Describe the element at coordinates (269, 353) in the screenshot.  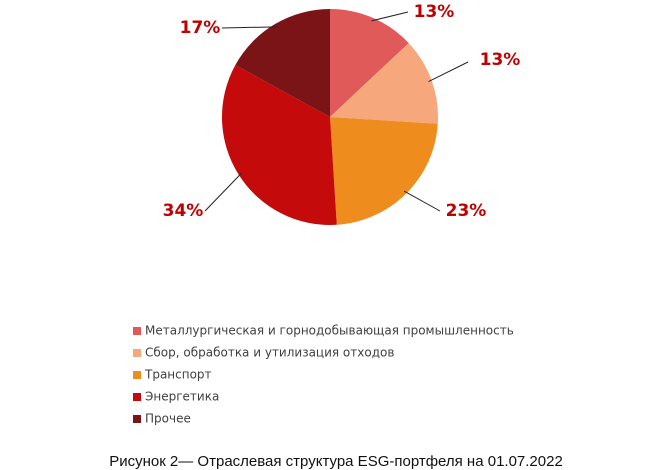
I see `legend-label: Сбор, обработка и утилизация отходов` at that location.